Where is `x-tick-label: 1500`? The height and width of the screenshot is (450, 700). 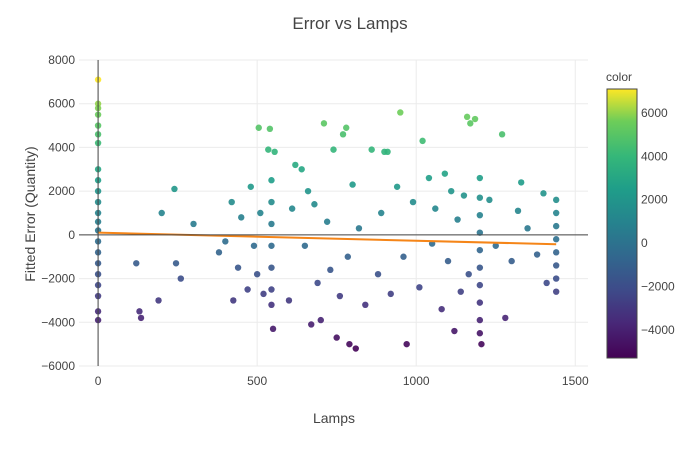
x-tick-label: 1500 is located at coordinates (575, 381).